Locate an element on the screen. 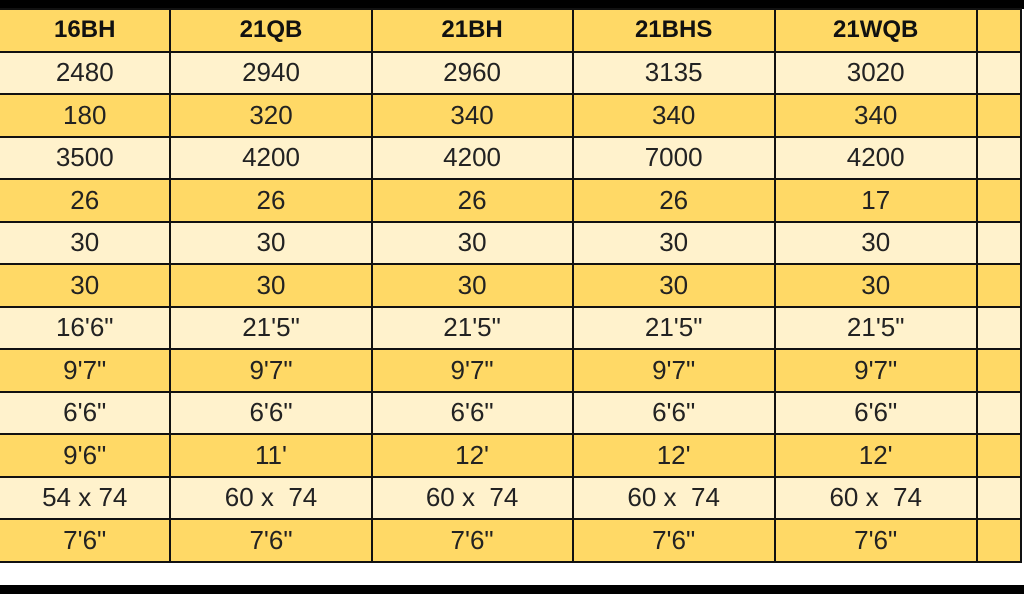  column-header: 21BH is located at coordinates (472, 30).